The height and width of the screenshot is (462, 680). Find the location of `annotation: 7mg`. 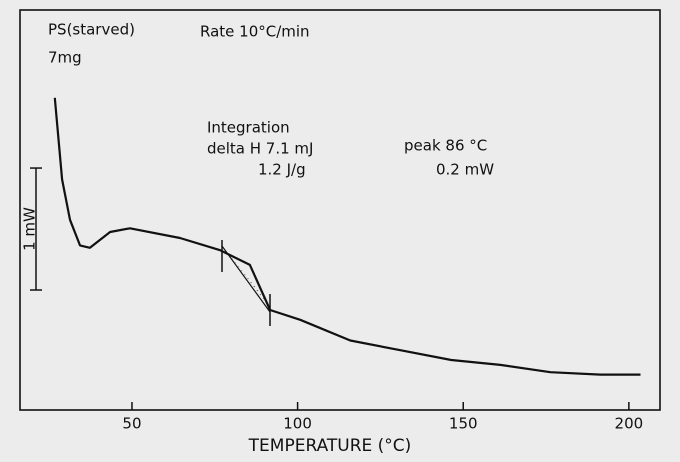

annotation: 7mg is located at coordinates (65, 58).